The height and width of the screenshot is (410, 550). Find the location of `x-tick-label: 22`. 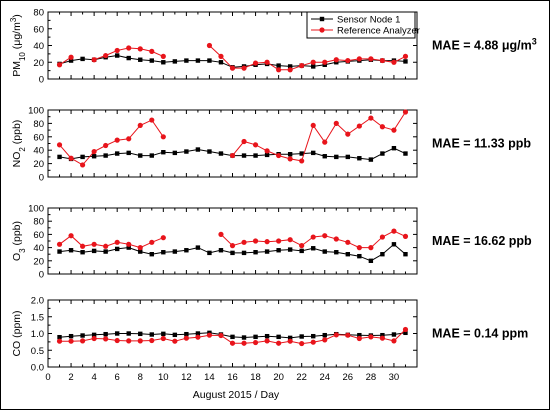

x-tick-label: 22 is located at coordinates (301, 377).